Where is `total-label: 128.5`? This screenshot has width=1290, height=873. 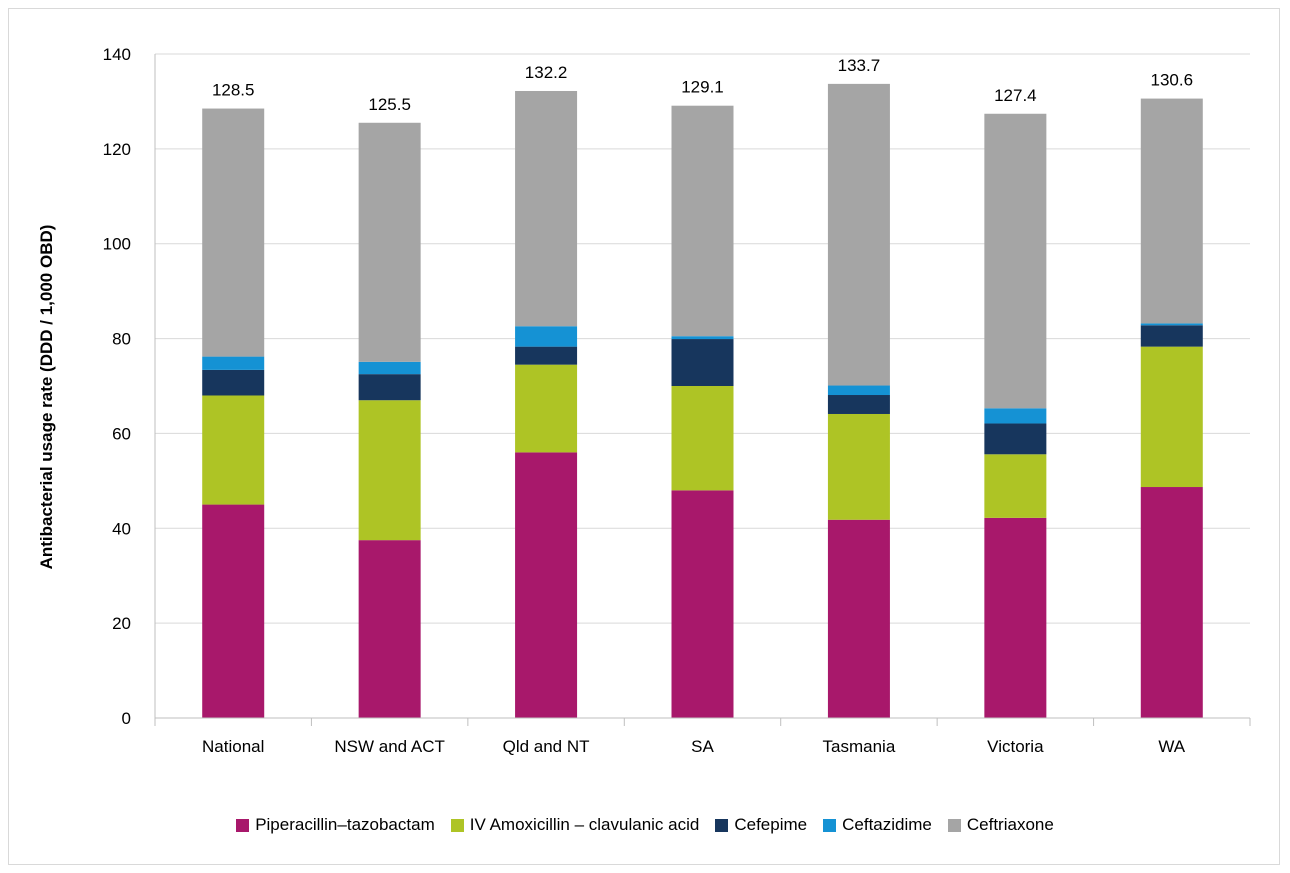
total-label: 128.5 is located at coordinates (233, 90).